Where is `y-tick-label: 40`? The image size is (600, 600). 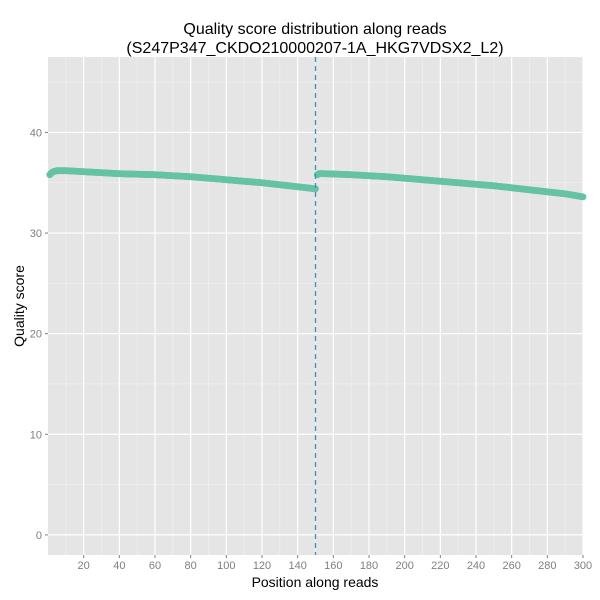
y-tick-label: 40 is located at coordinates (36, 133).